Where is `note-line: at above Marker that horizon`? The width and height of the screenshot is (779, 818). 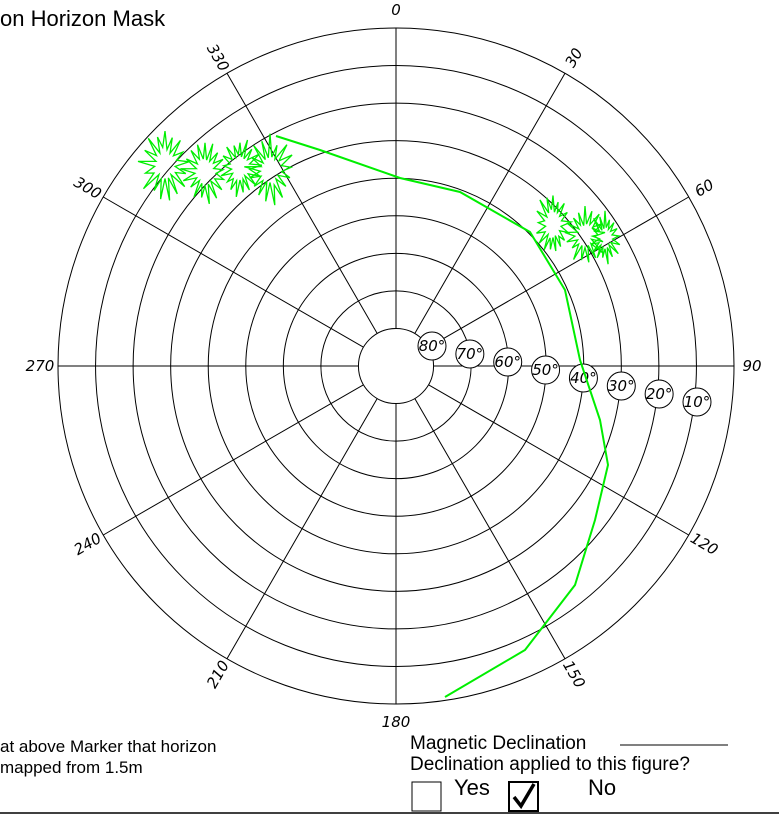
note-line: at above Marker that horizon is located at coordinates (108, 746).